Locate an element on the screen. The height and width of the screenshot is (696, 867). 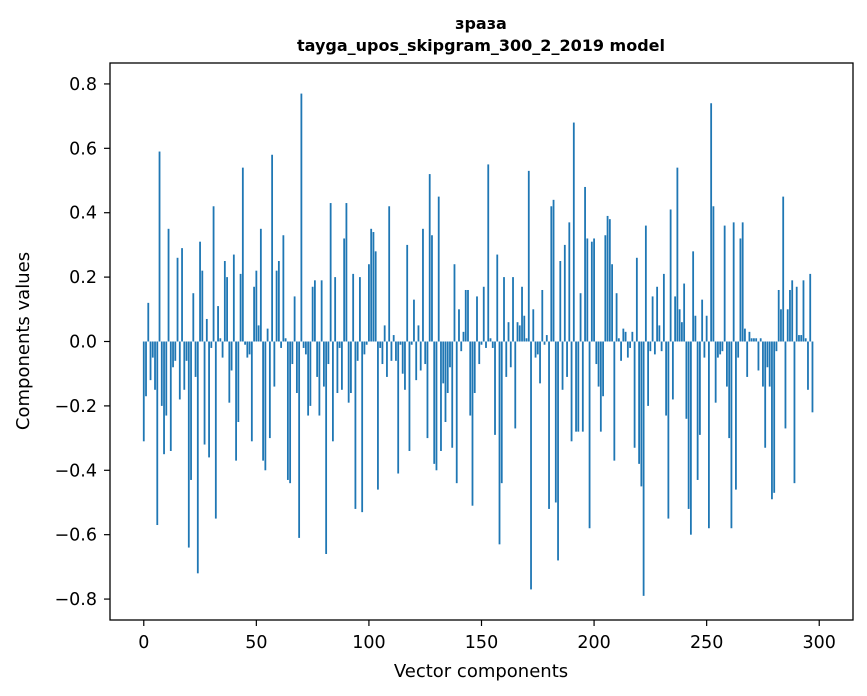
y-axis-label: Components values is located at coordinates (23, 341).